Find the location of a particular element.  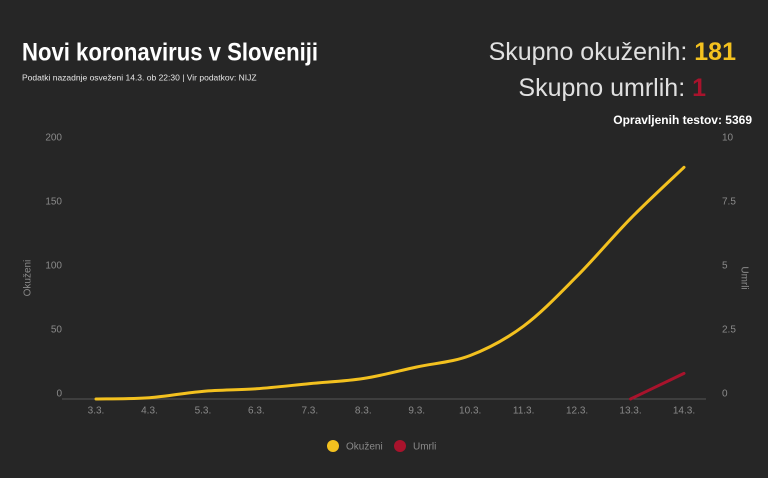

x-tick-label: 4.3. is located at coordinates (149, 411).